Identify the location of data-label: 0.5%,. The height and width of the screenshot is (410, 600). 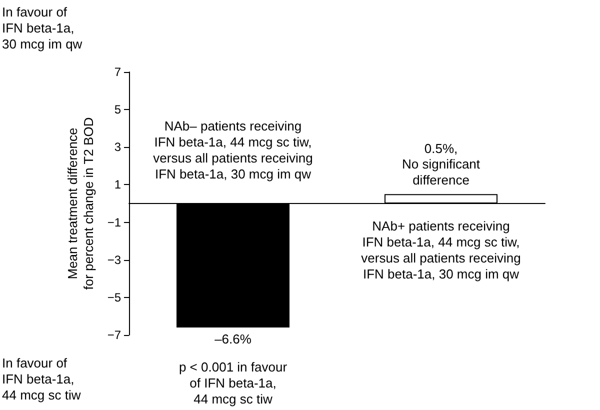
(441, 148).